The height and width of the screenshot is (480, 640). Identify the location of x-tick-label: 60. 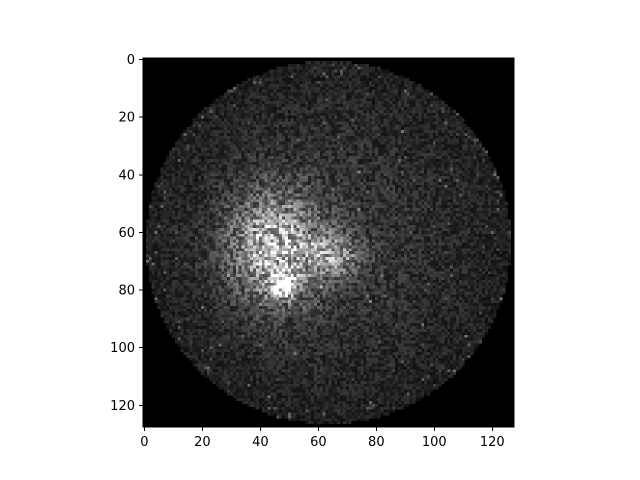
(318, 442).